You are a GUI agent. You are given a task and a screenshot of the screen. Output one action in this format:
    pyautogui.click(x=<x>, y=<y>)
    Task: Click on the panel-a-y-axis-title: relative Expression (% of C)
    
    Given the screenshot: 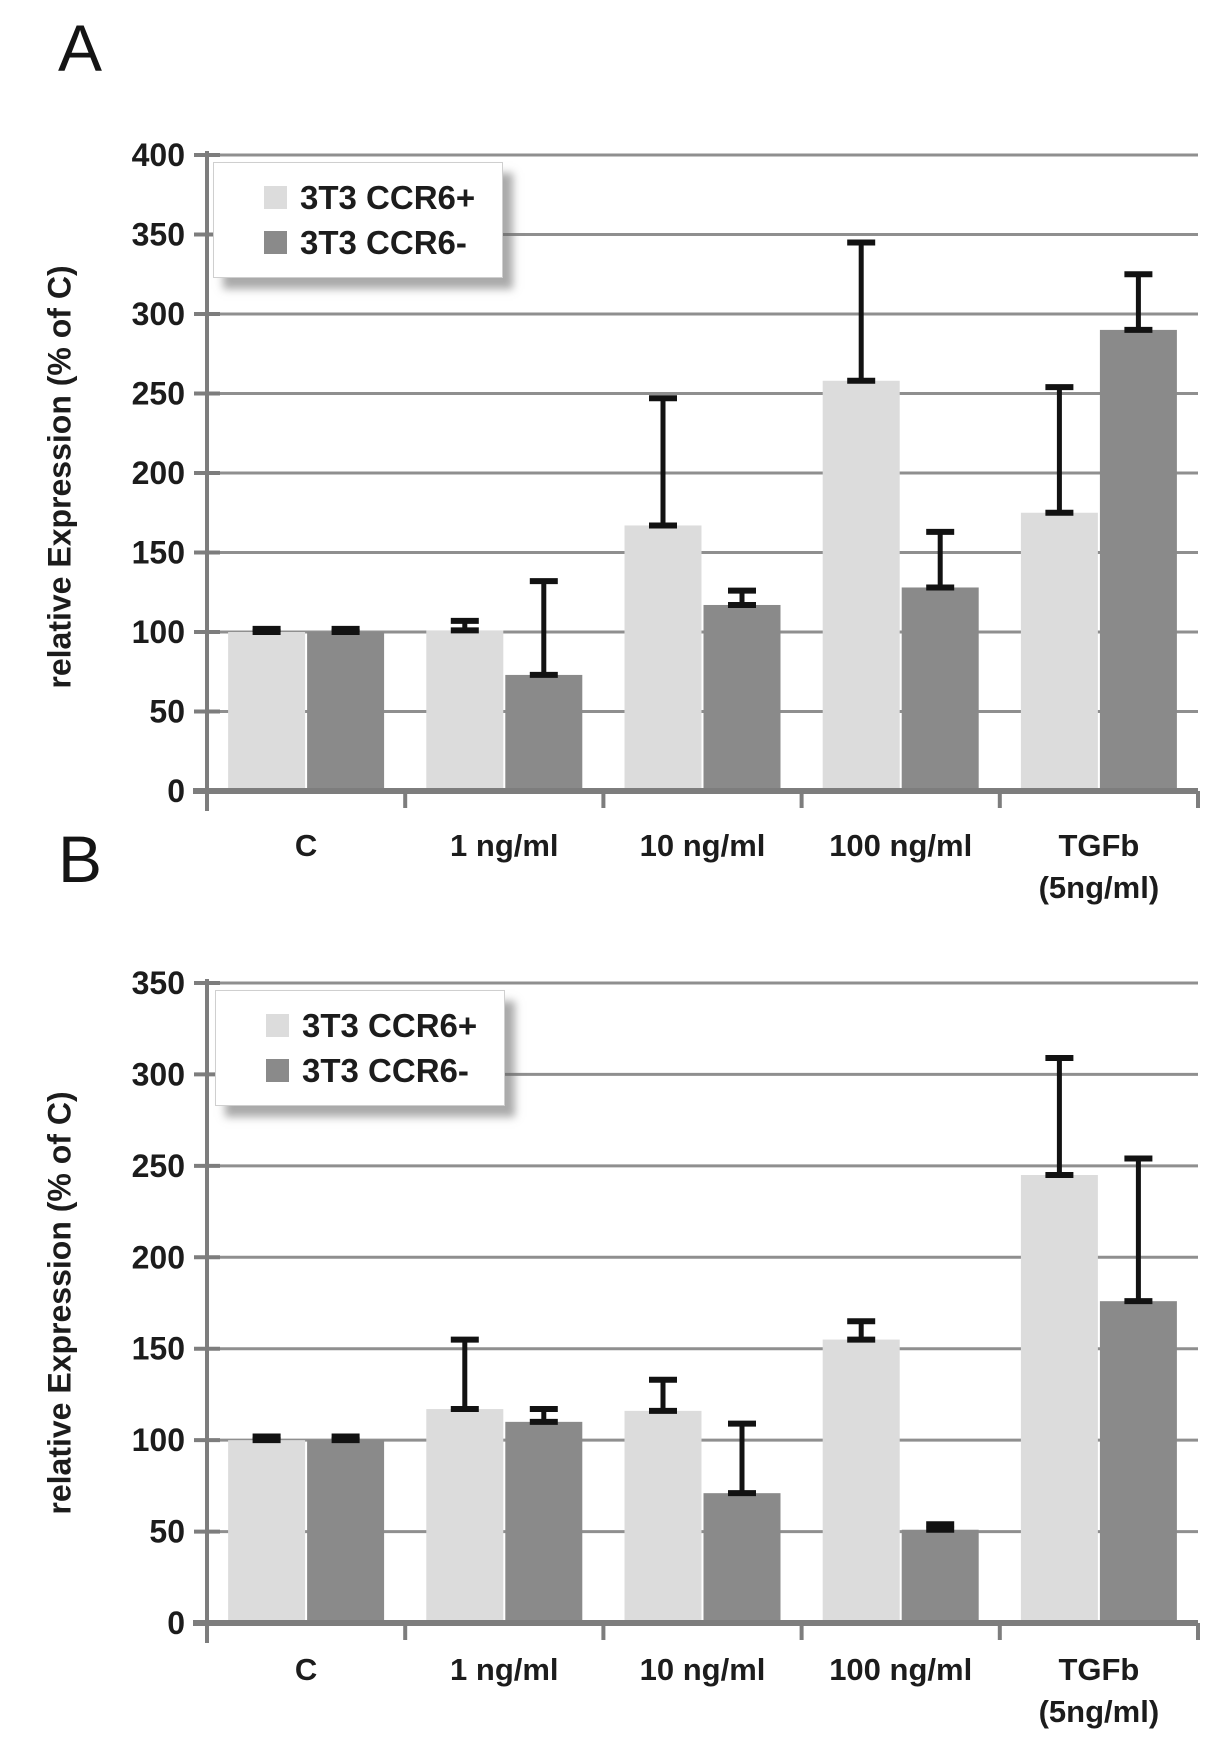 What is the action you would take?
    pyautogui.click(x=59, y=477)
    